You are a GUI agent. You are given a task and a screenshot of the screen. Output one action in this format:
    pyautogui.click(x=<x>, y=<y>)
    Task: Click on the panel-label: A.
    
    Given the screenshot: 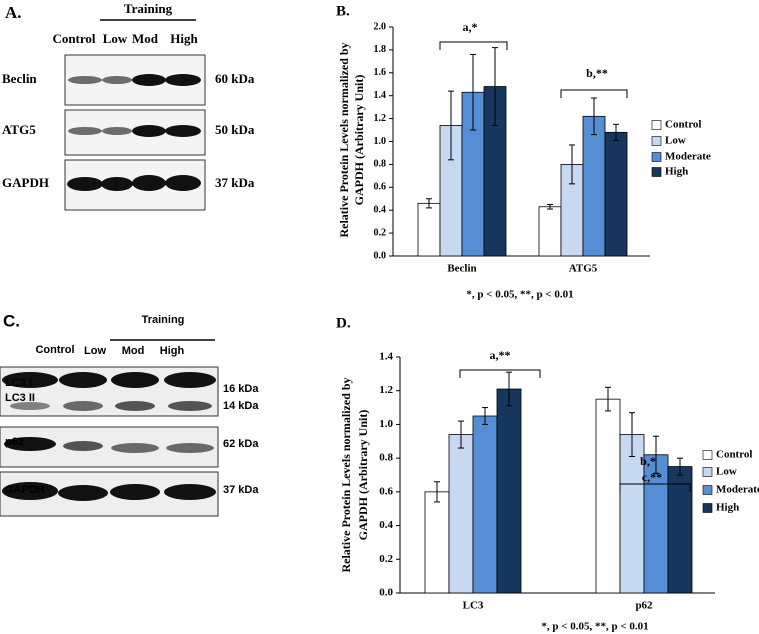 What is the action you would take?
    pyautogui.click(x=13, y=12)
    